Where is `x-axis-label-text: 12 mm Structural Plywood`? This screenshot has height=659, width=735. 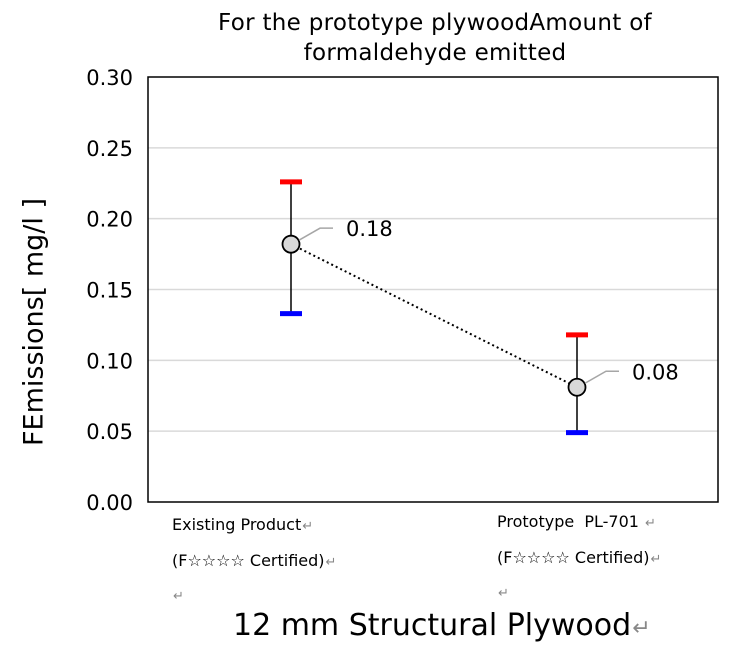
x-axis-label-text: 12 mm Structural Plywood is located at coordinates (432, 625).